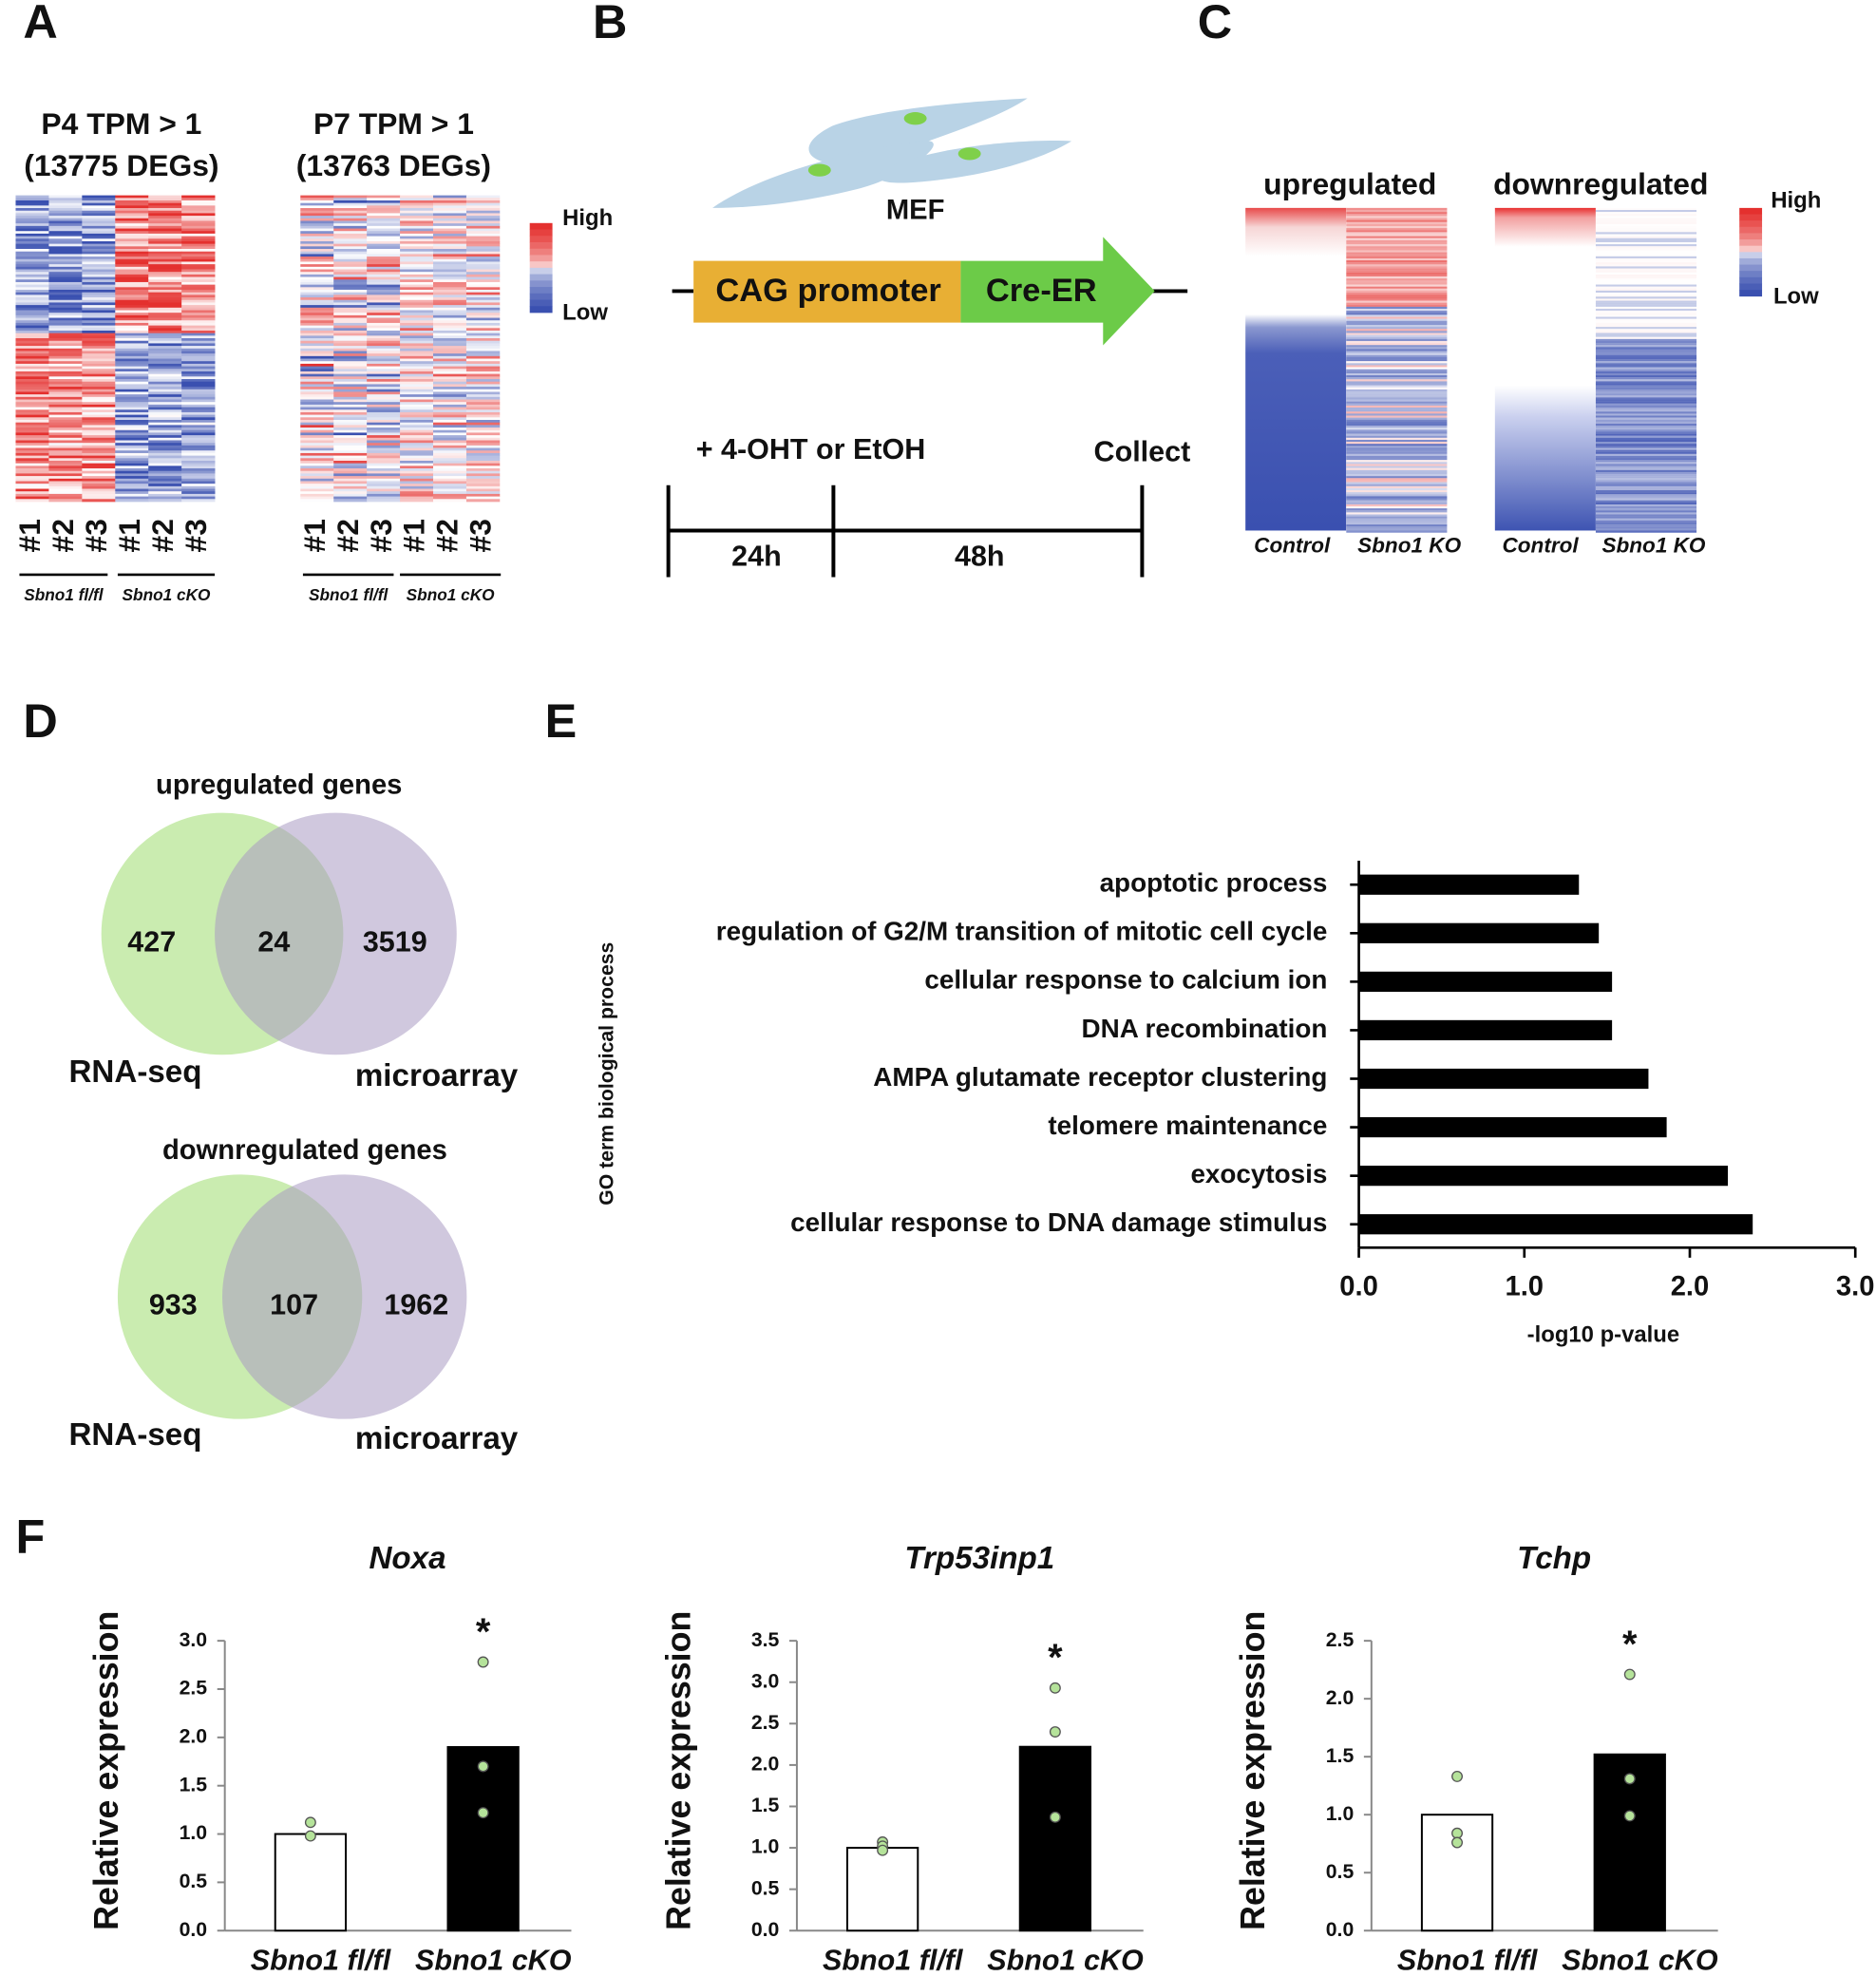 The width and height of the screenshot is (1876, 1976). Describe the element at coordinates (310, 1822) in the screenshot. I see `data-point` at that location.